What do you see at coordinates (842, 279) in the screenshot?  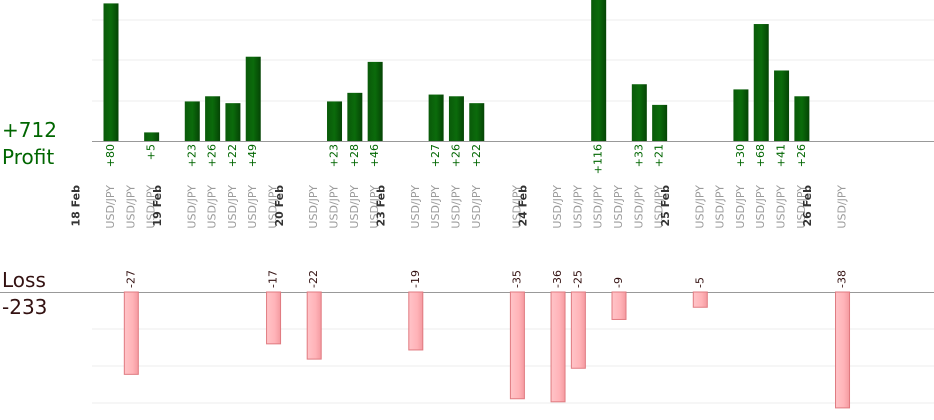 I see `loss-value-label: -38` at bounding box center [842, 279].